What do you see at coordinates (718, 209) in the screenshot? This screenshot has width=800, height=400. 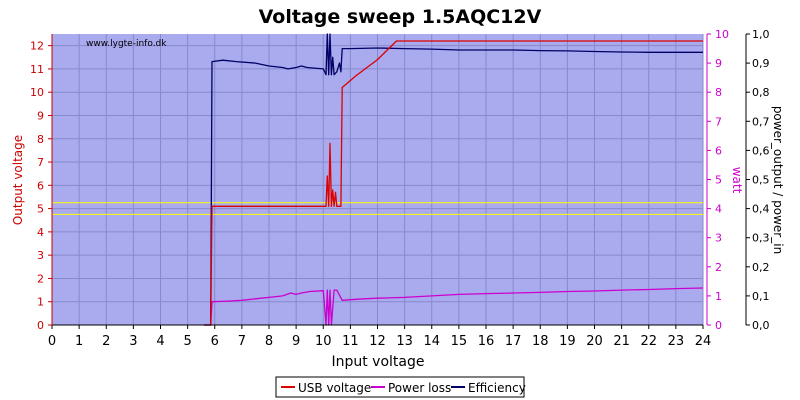 I see `y-right-watt-tick-label: 4` at bounding box center [718, 209].